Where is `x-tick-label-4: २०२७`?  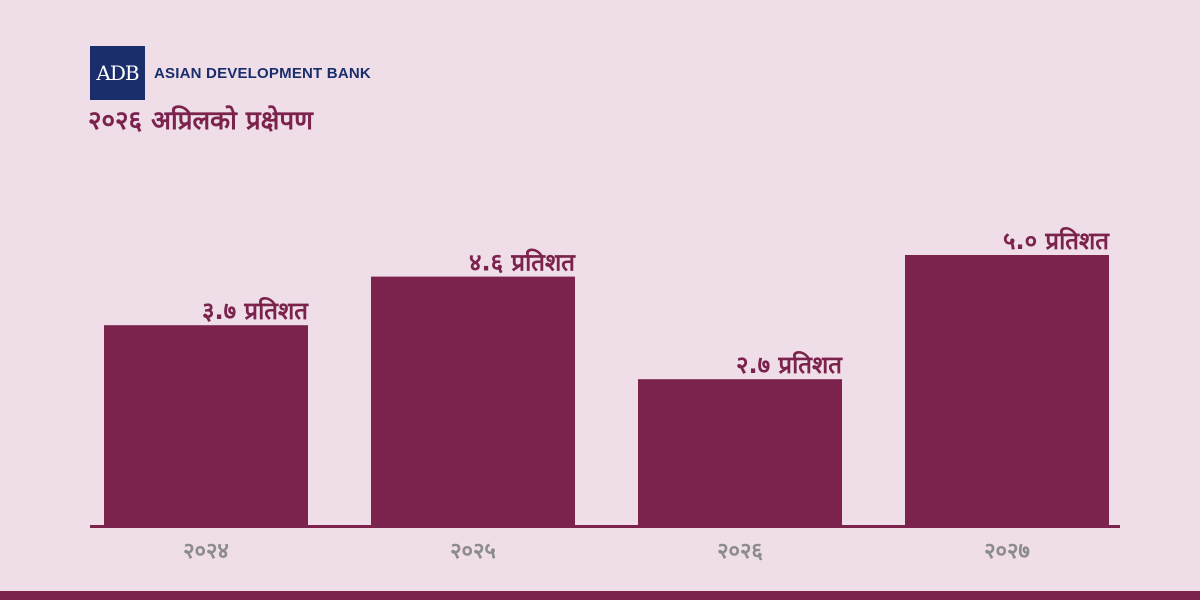
x-tick-label-4: २०२७ is located at coordinates (1007, 551).